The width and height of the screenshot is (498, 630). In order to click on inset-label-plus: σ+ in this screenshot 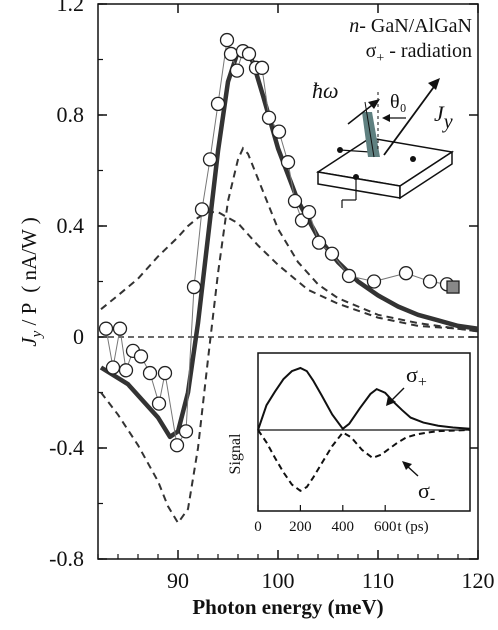, I will do `click(416, 376)`.